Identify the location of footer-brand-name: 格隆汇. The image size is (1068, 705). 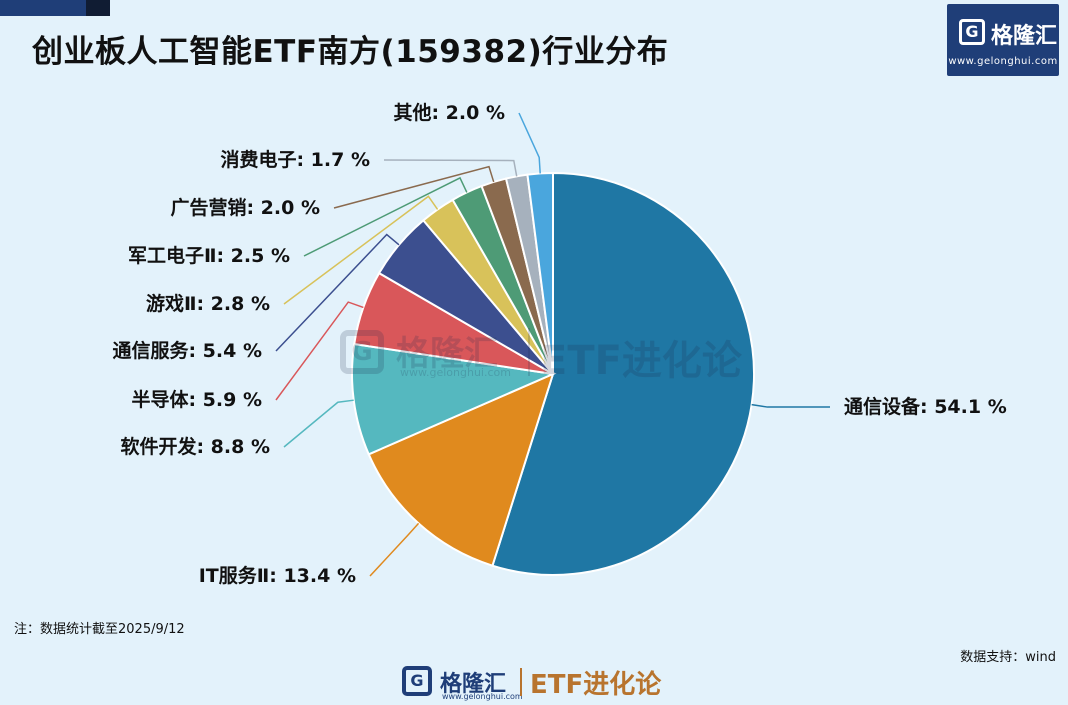
(473, 684).